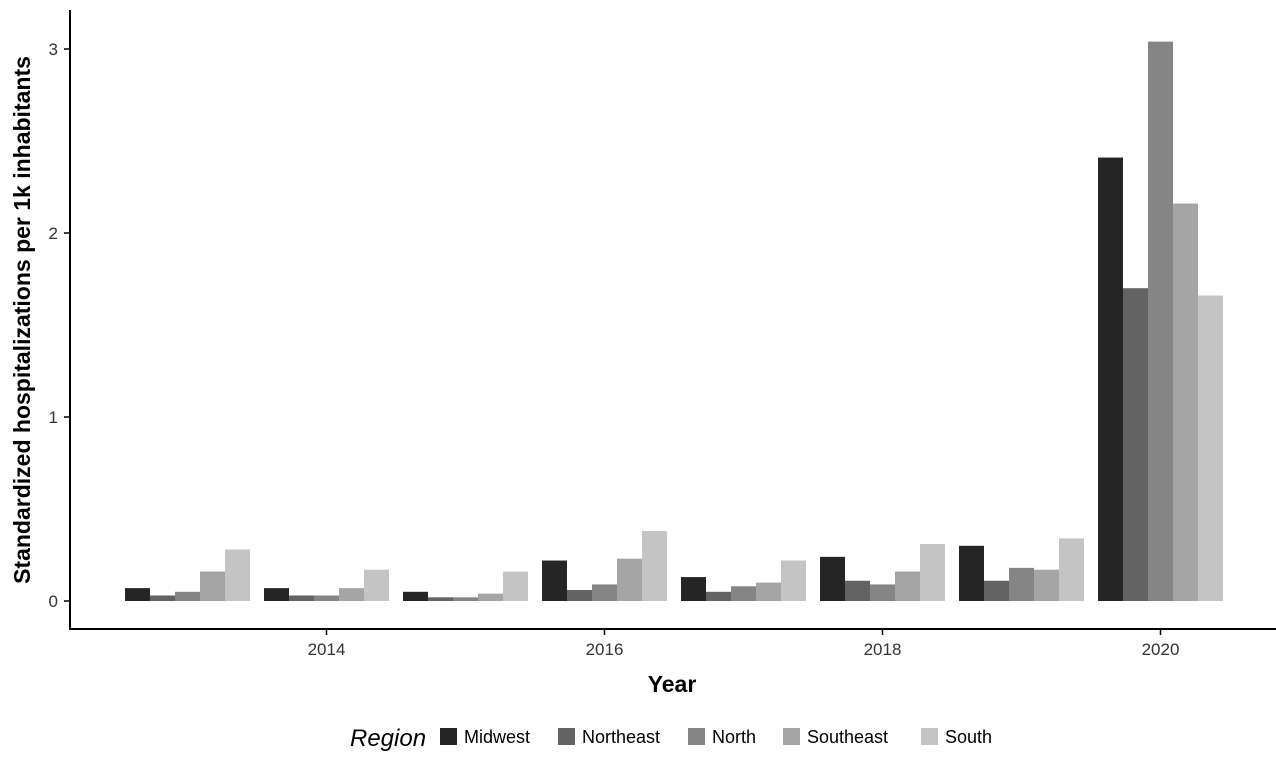 The height and width of the screenshot is (759, 1276). Describe the element at coordinates (376, 585) in the screenshot. I see `bar-south-2014` at that location.